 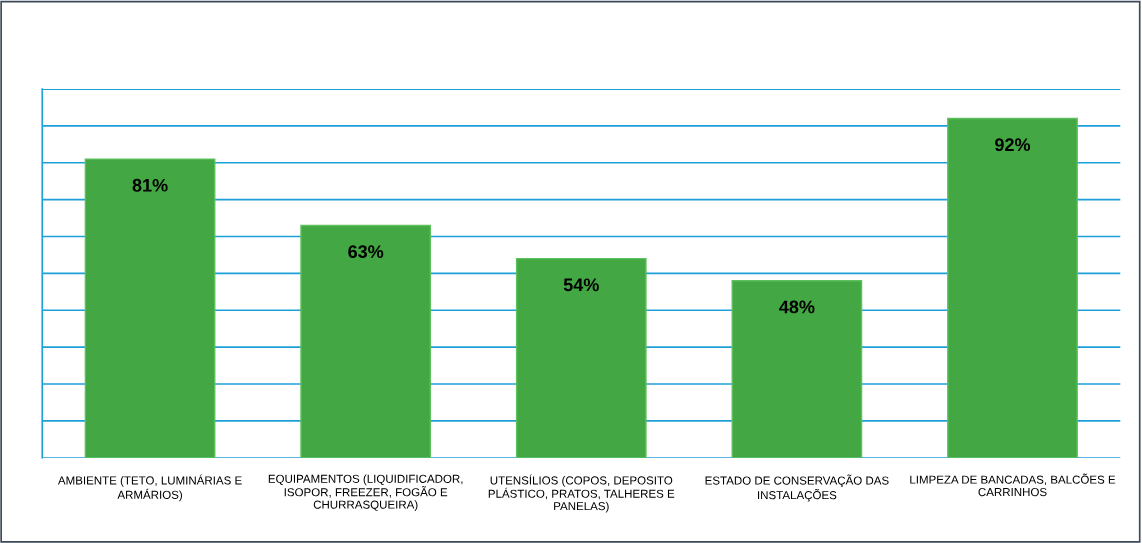 What do you see at coordinates (1013, 145) in the screenshot?
I see `data-label: 92%` at bounding box center [1013, 145].